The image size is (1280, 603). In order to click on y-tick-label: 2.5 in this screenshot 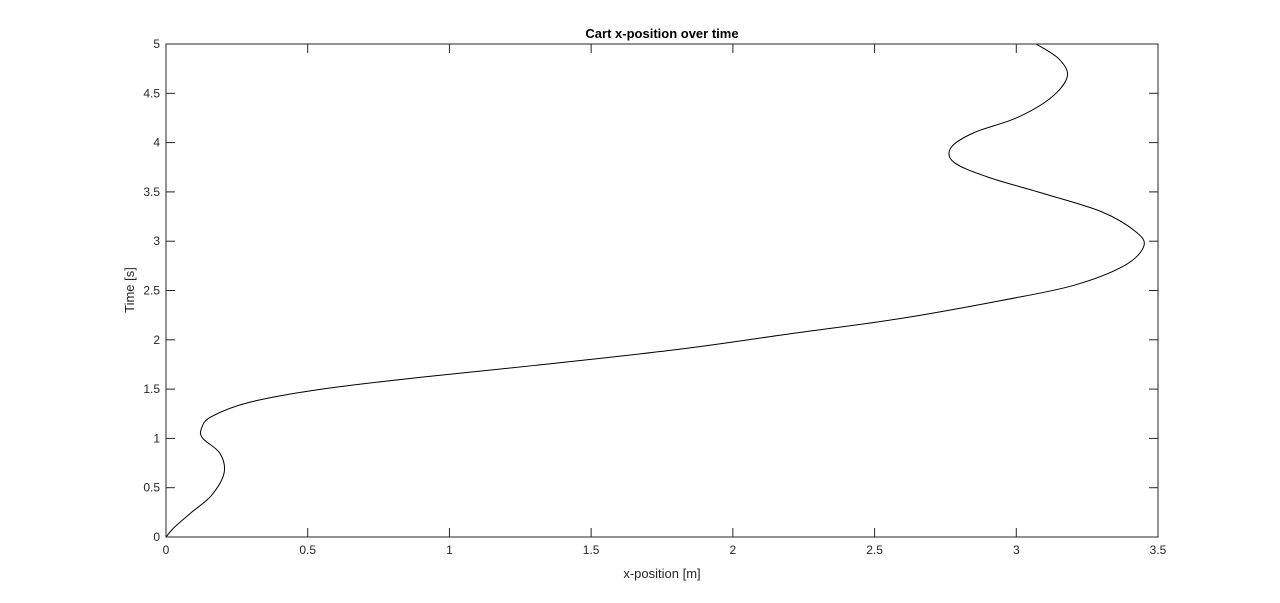, I will do `click(151, 291)`.